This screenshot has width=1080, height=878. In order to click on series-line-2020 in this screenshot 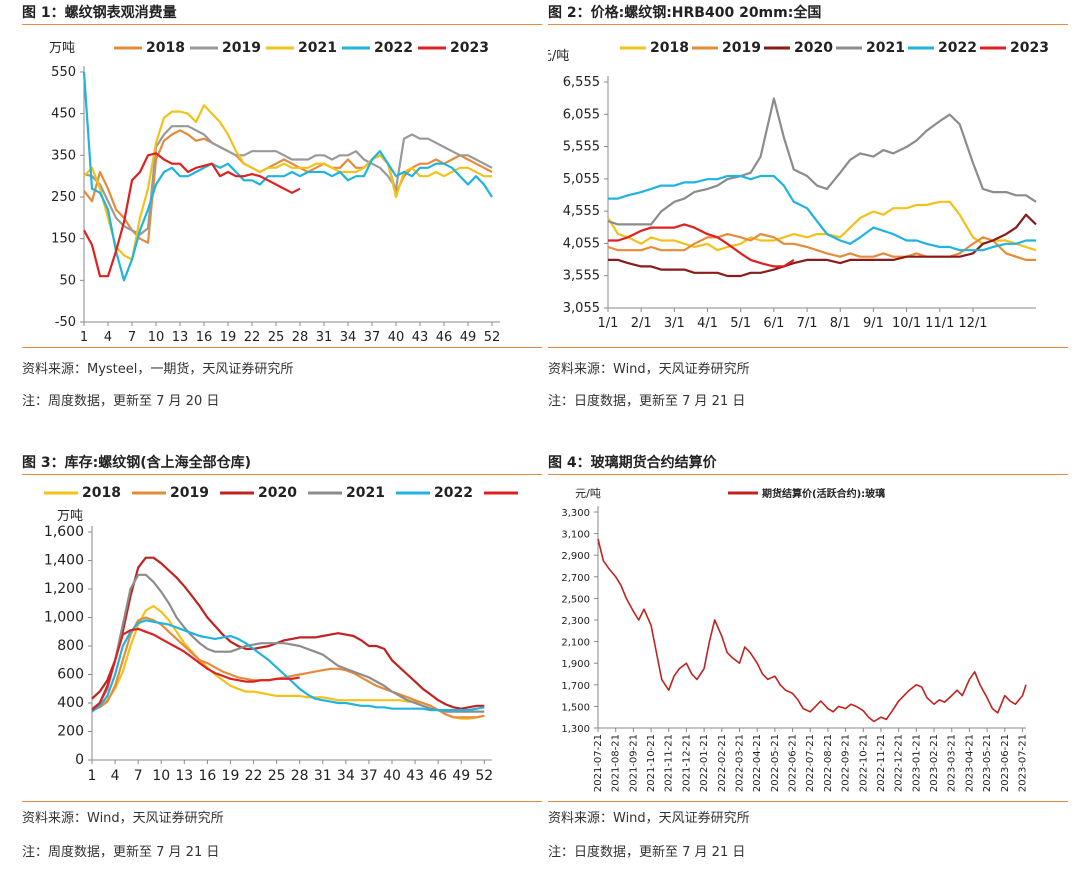, I will do `click(288, 633)`.